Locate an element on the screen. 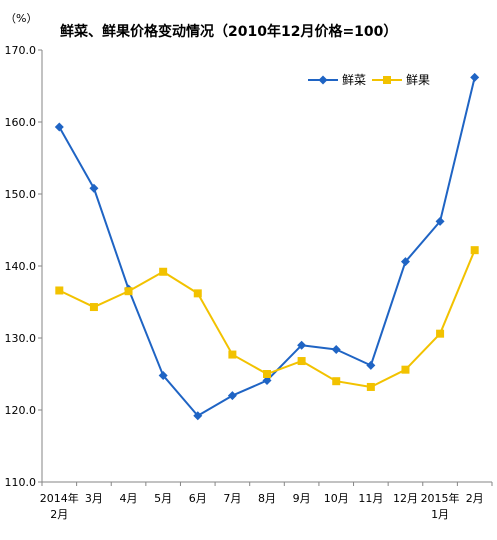 Image resolution: width=497 pixels, height=540 pixels. x-tick-label: 7月 is located at coordinates (232, 498).